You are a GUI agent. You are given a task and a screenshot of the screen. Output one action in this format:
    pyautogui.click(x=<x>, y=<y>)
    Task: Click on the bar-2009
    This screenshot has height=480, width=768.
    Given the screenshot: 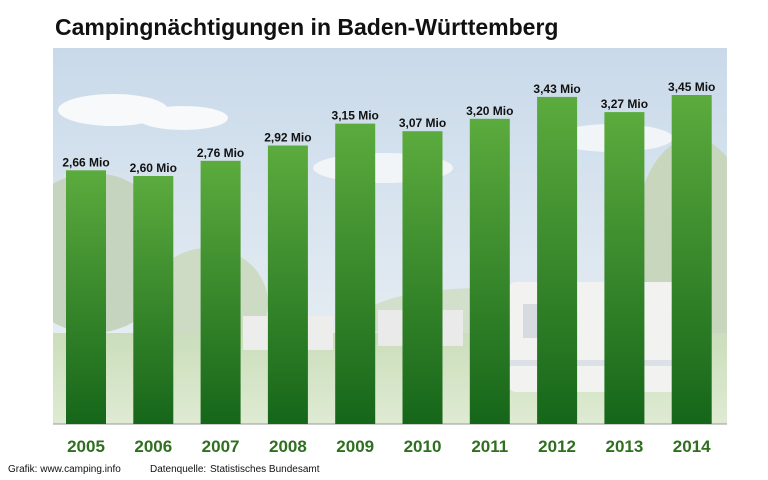 What is the action you would take?
    pyautogui.click(x=355, y=273)
    